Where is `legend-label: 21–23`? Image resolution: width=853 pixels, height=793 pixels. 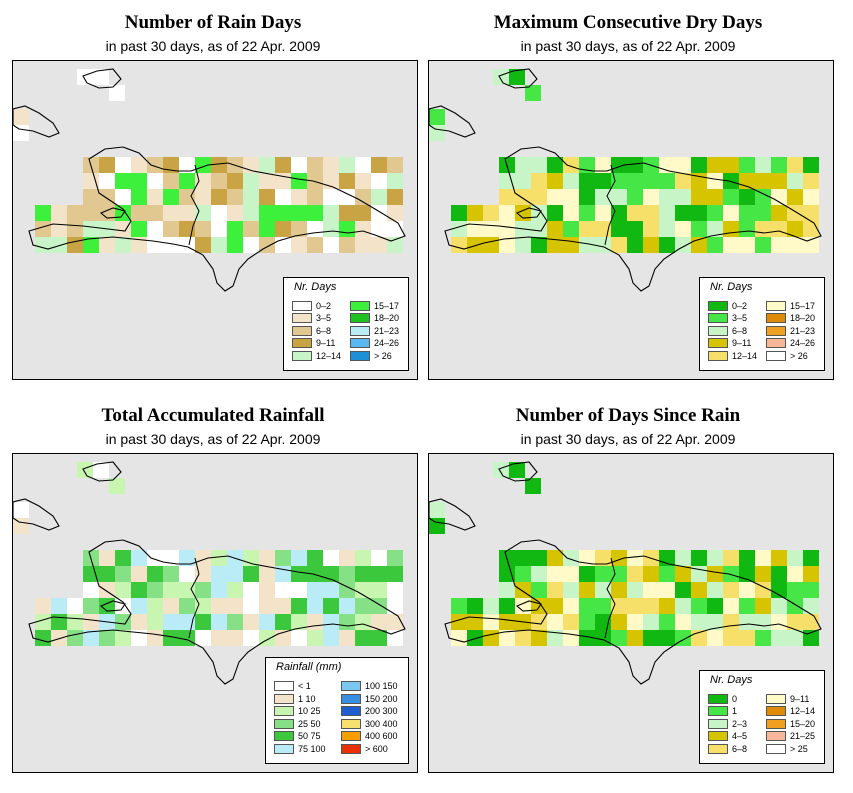 legend-label: 21–23 is located at coordinates (387, 330).